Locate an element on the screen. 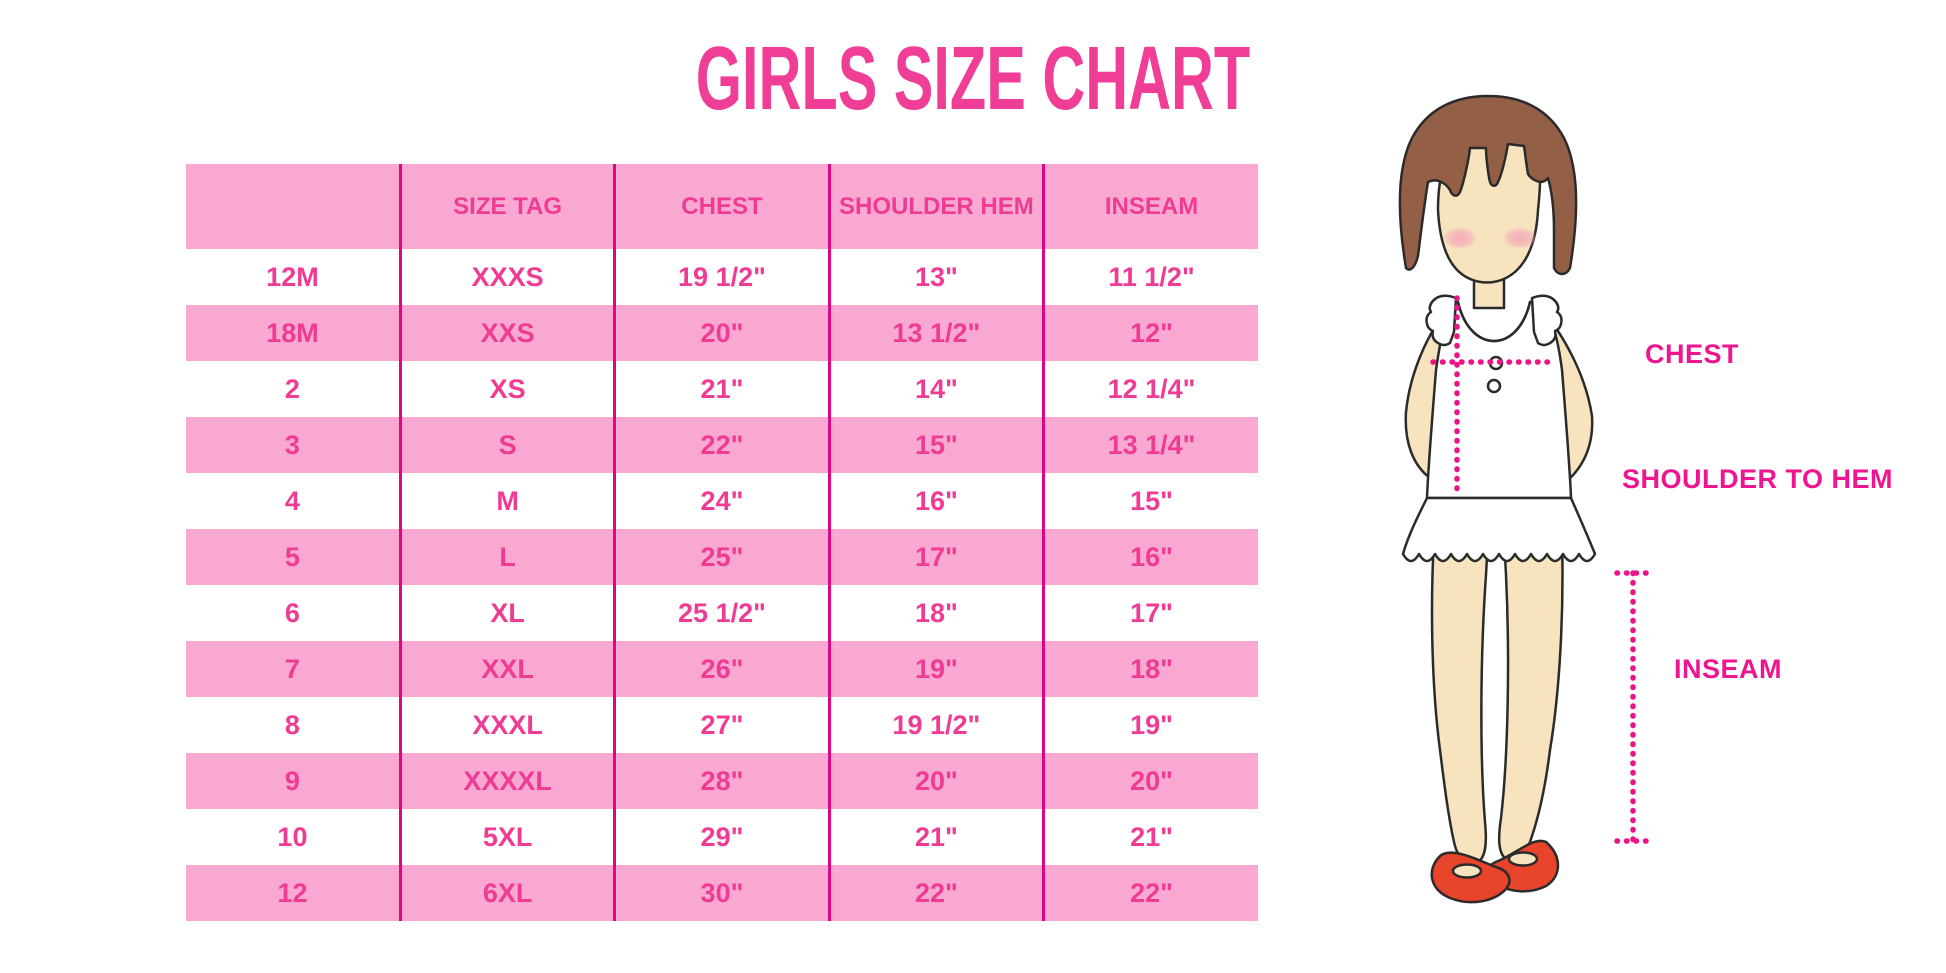  table-cell: 30" is located at coordinates (721, 893).